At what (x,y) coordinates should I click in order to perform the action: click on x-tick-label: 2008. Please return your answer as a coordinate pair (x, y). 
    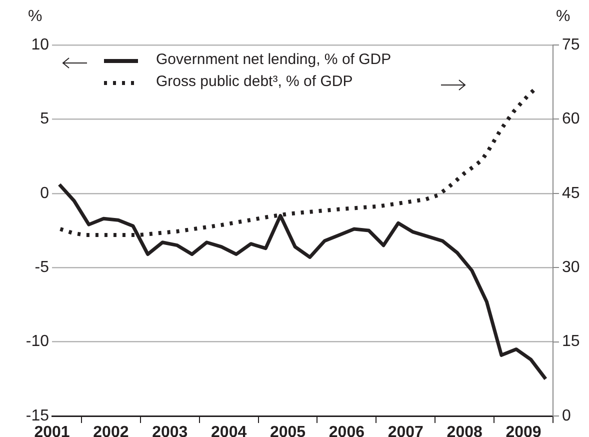
    Looking at the image, I should click on (464, 430).